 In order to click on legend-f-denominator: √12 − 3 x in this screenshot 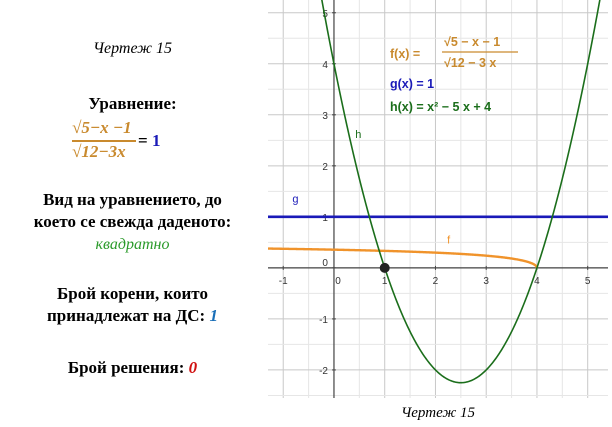, I will do `click(470, 63)`.